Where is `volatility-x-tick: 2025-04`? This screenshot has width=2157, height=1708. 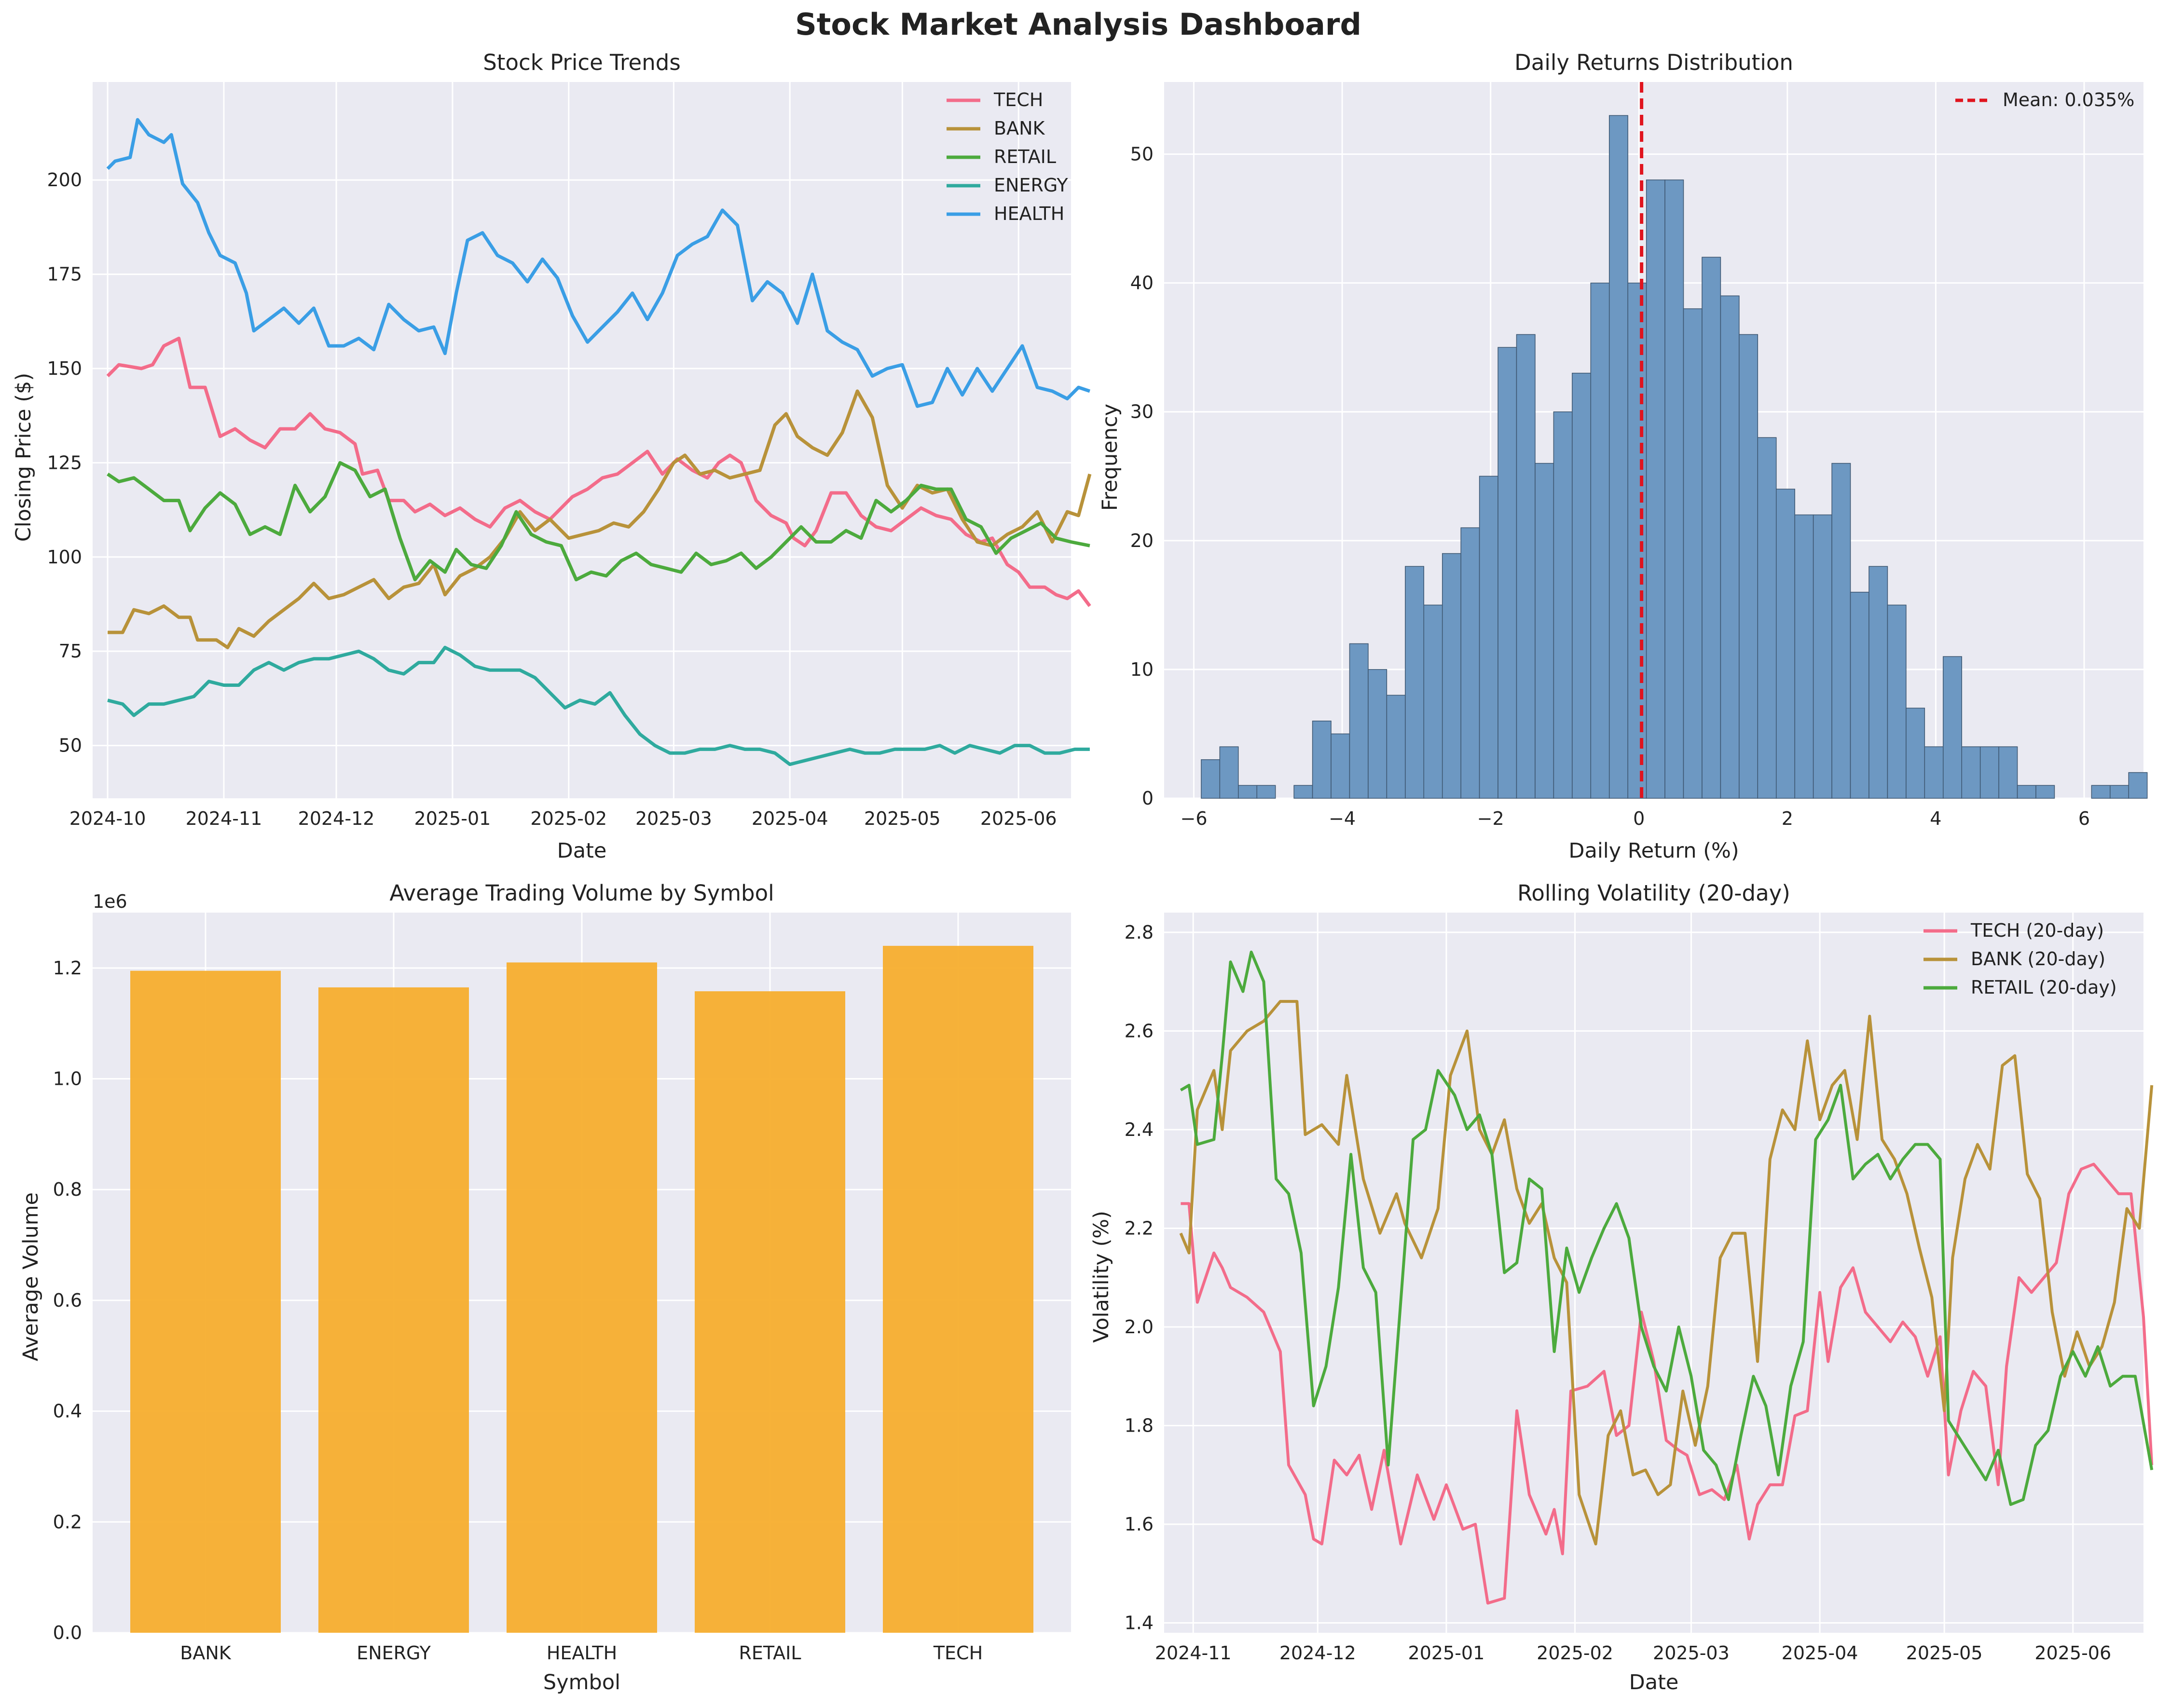 volatility-x-tick: 2025-04 is located at coordinates (1820, 1653).